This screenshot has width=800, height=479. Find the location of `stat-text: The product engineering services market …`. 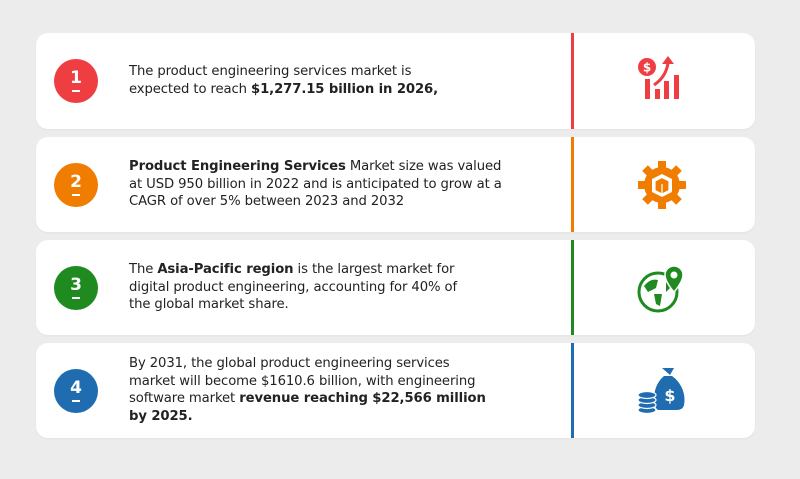

stat-text: The product engineering services market … is located at coordinates (289, 80).